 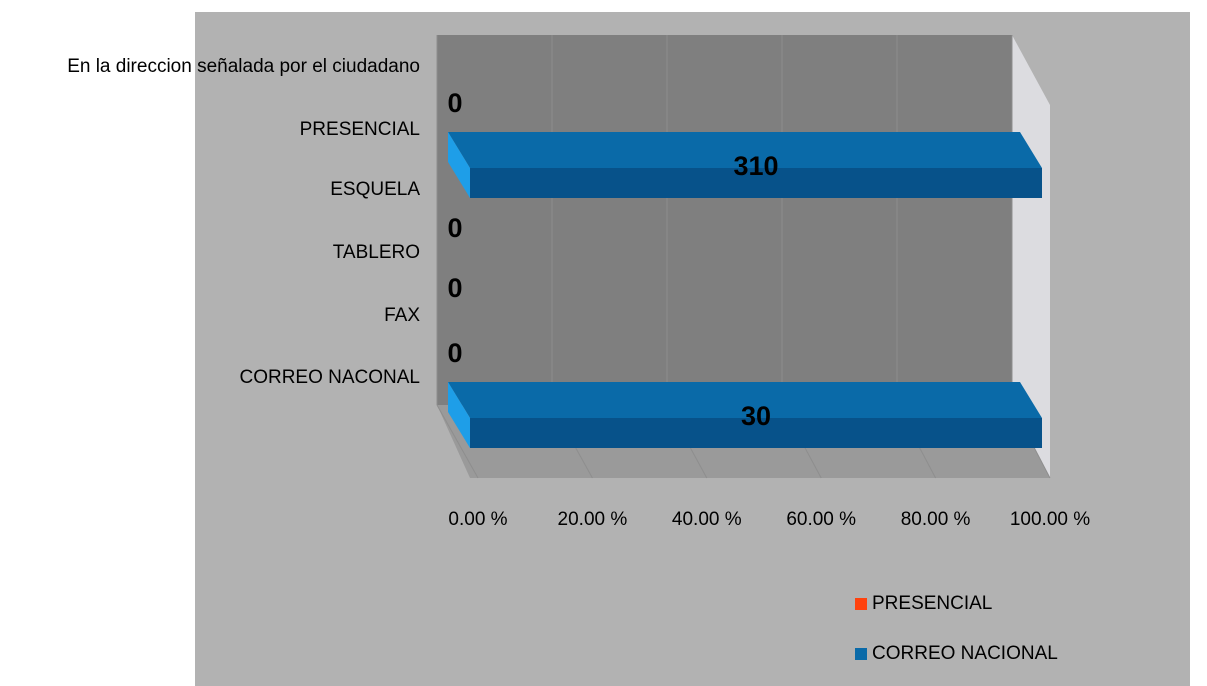 I want to click on y-tick-label: PRESENCIAL, so click(x=360, y=129).